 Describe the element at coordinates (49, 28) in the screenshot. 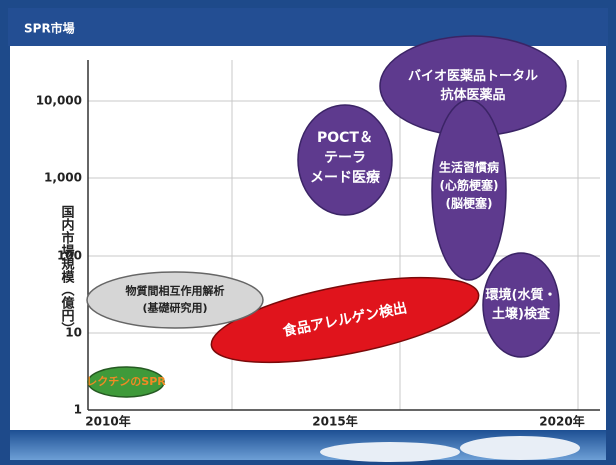

I see `header-title: SPR市場` at that location.